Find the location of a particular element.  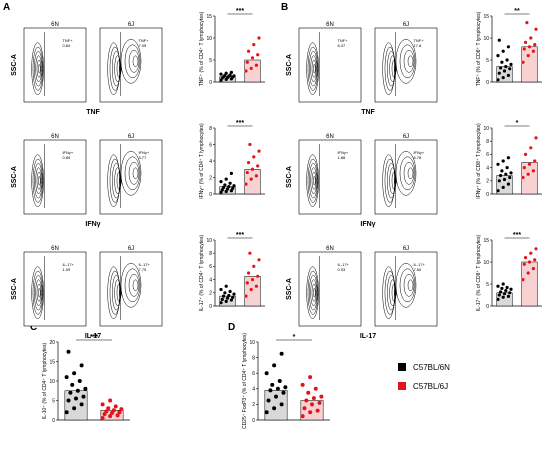

gate-value-left: 6.37 is located at coordinates (341, 45).